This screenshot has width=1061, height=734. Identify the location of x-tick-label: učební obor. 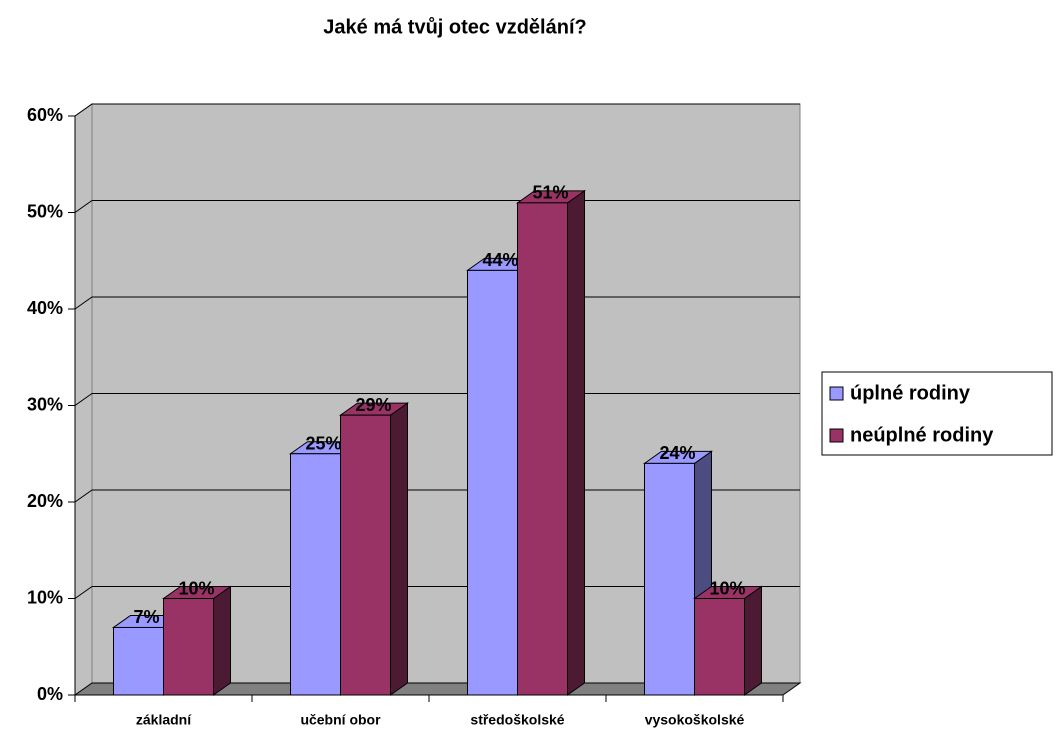
(340, 720).